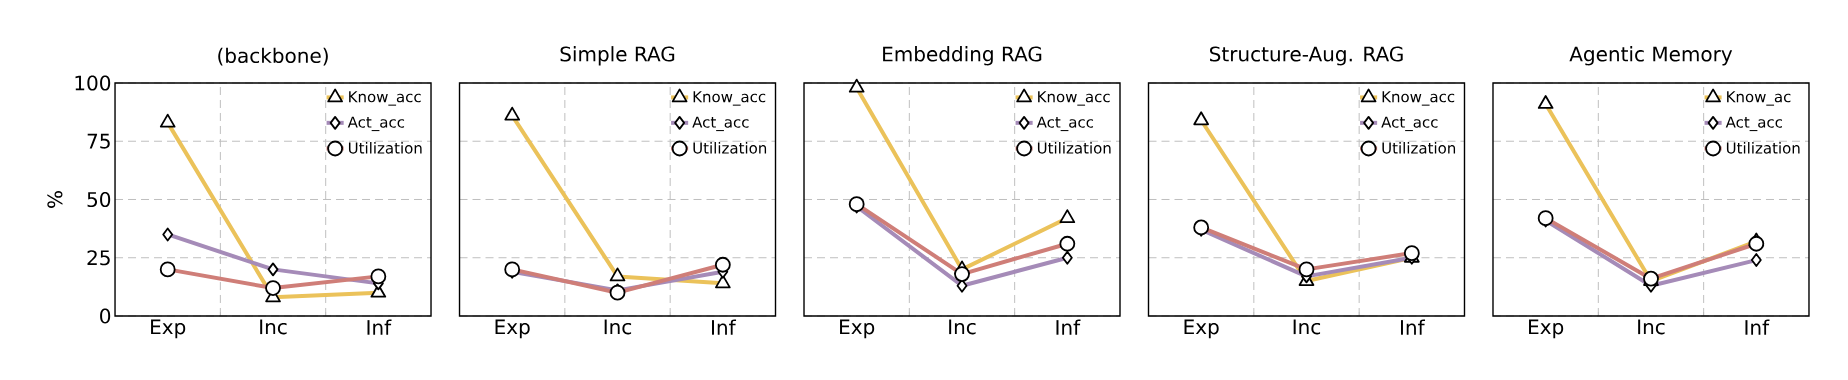  I want to click on chart-title: Simple RAG, so click(617, 56).